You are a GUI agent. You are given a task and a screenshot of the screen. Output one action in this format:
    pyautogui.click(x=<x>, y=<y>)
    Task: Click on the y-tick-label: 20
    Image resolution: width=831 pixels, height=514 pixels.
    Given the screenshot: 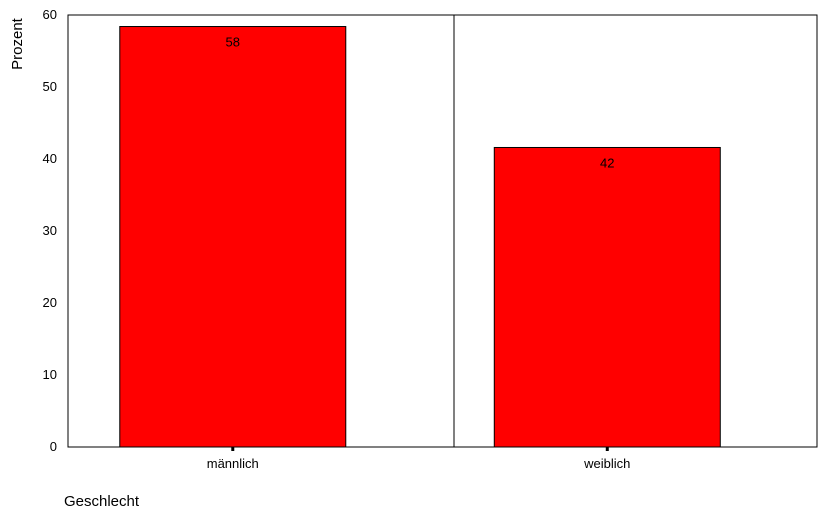 What is the action you would take?
    pyautogui.click(x=50, y=302)
    